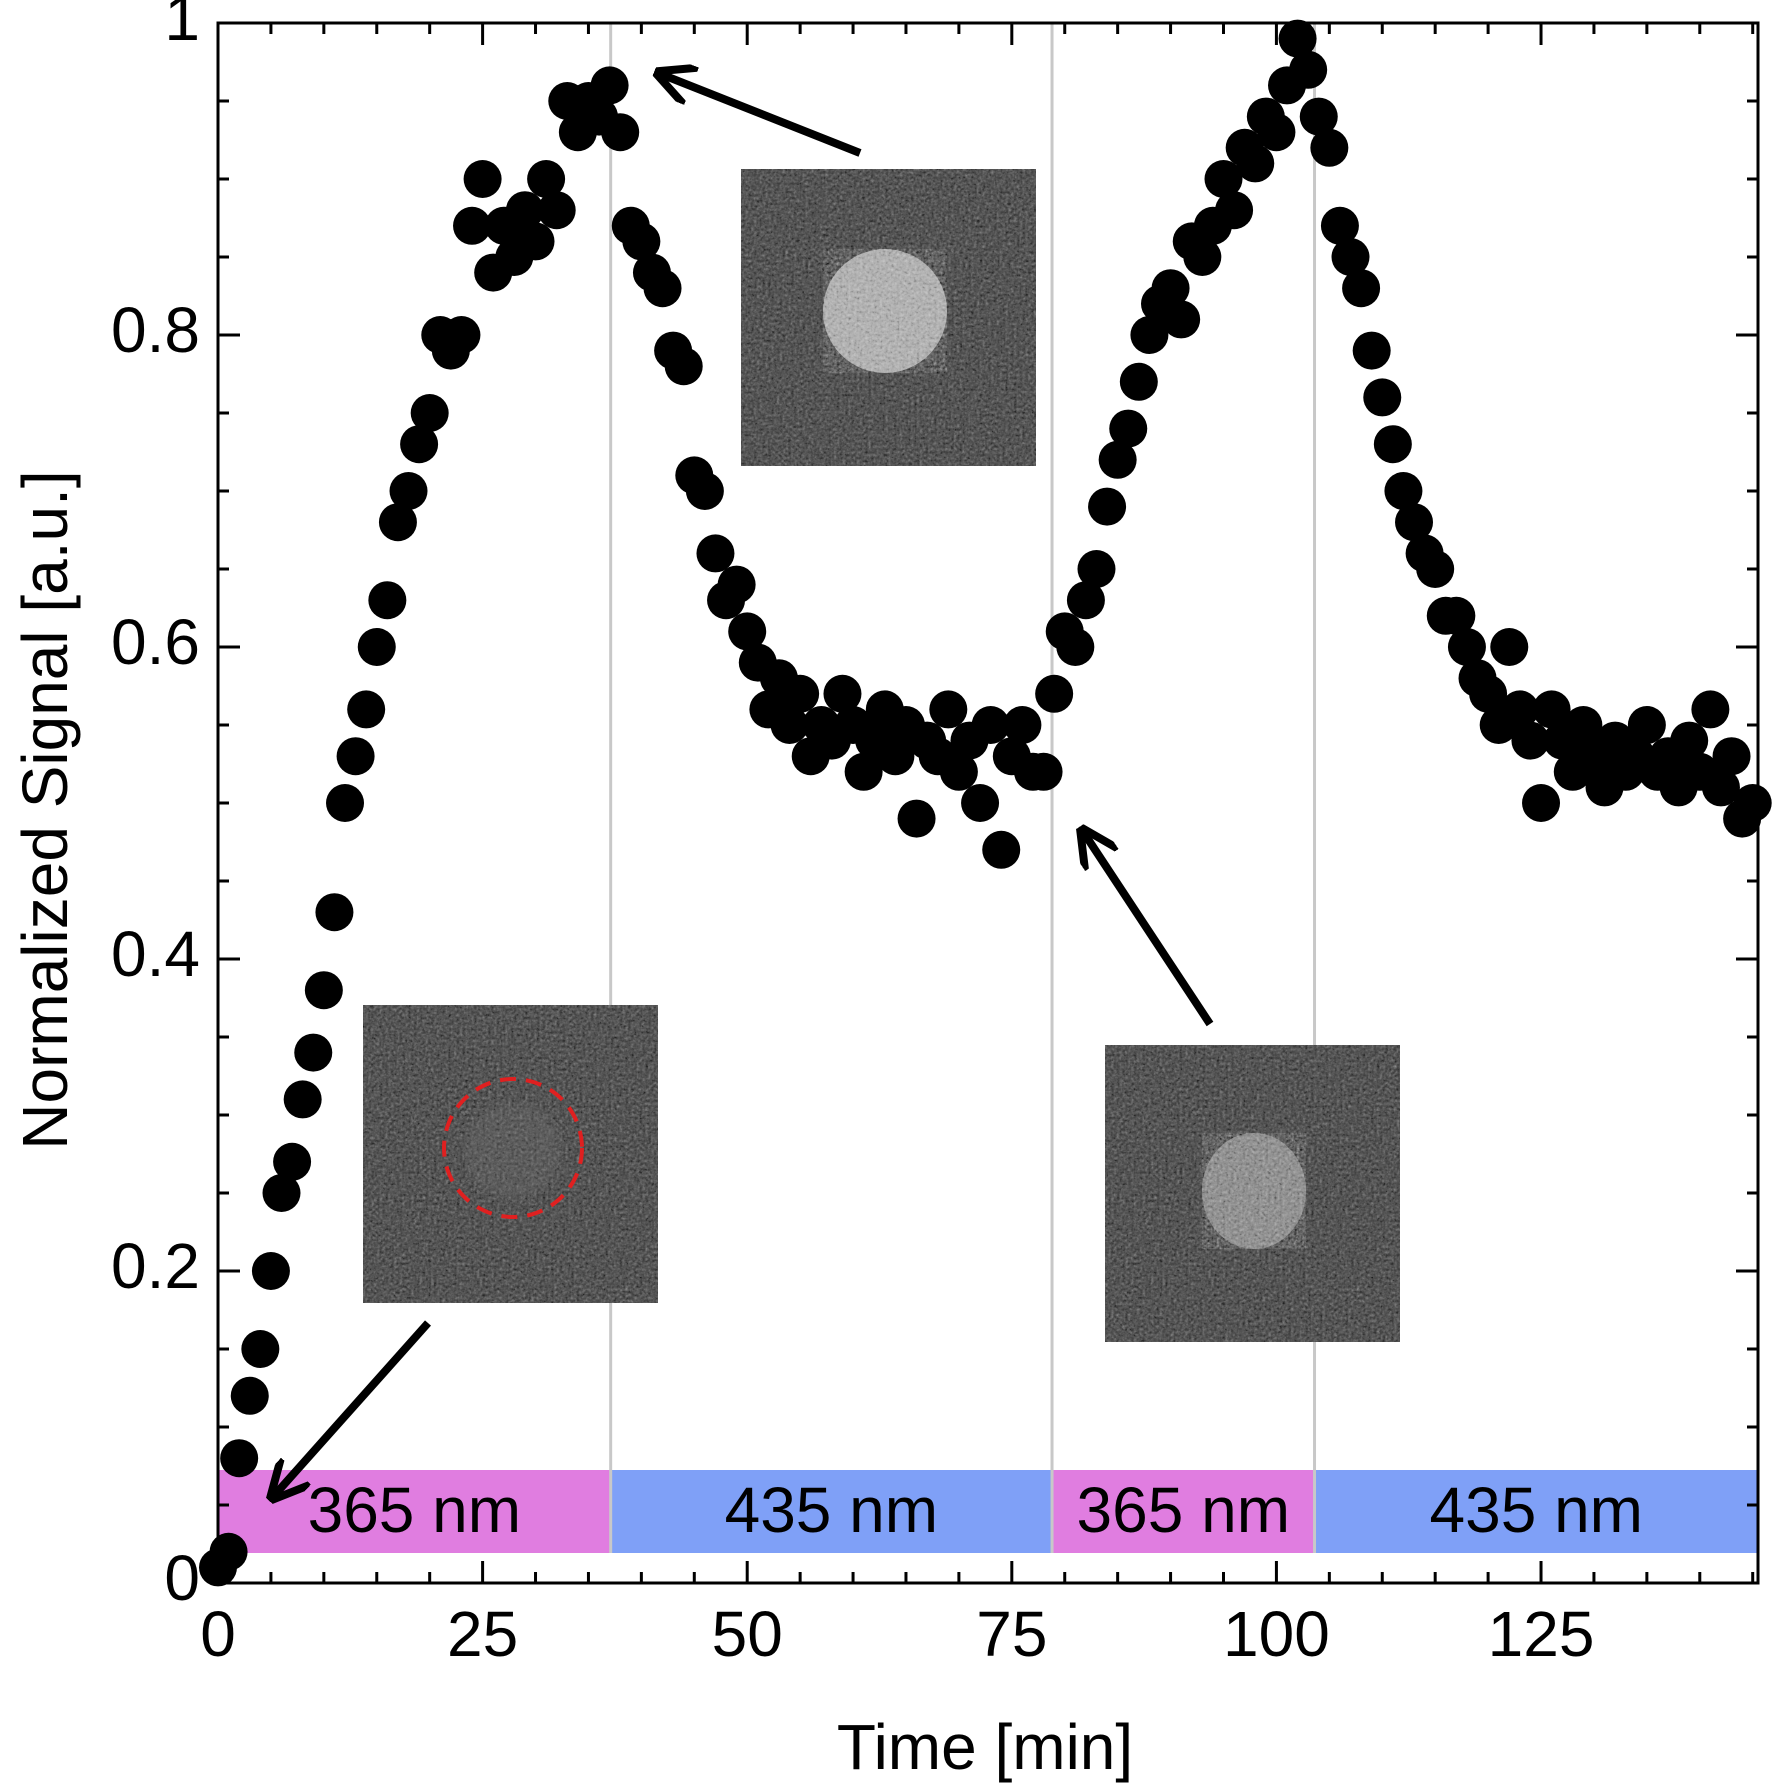  Describe the element at coordinates (155, 330) in the screenshot. I see `y-tick-label: 0.8` at that location.